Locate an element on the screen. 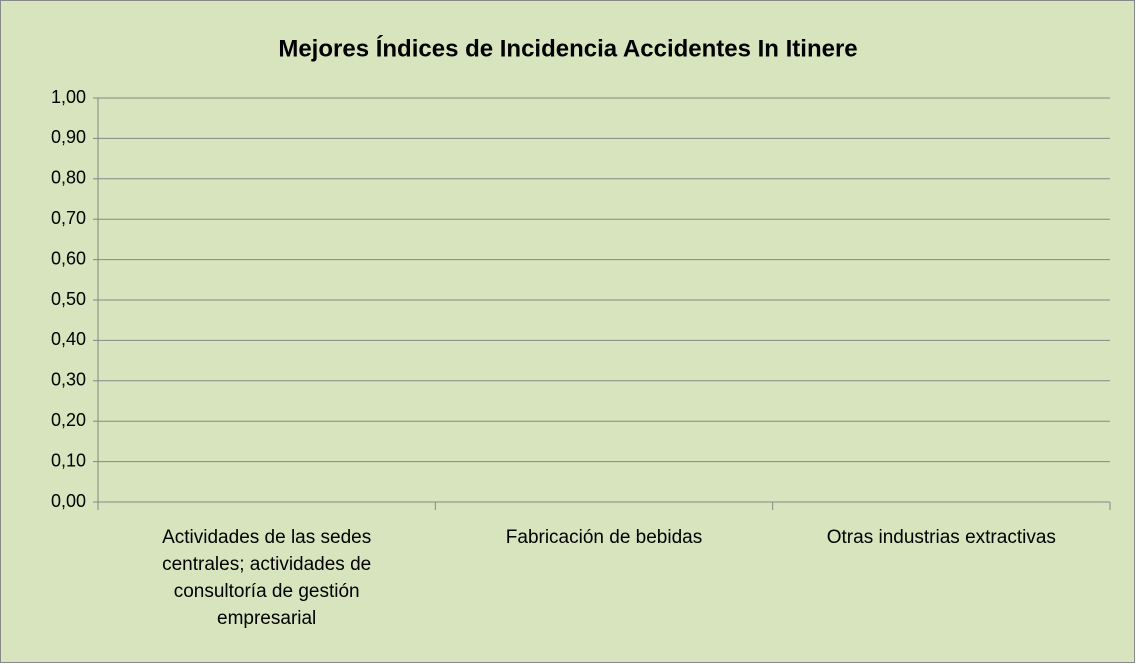 This screenshot has height=664, width=1136. y-tick-label: 0,70 is located at coordinates (68, 218).